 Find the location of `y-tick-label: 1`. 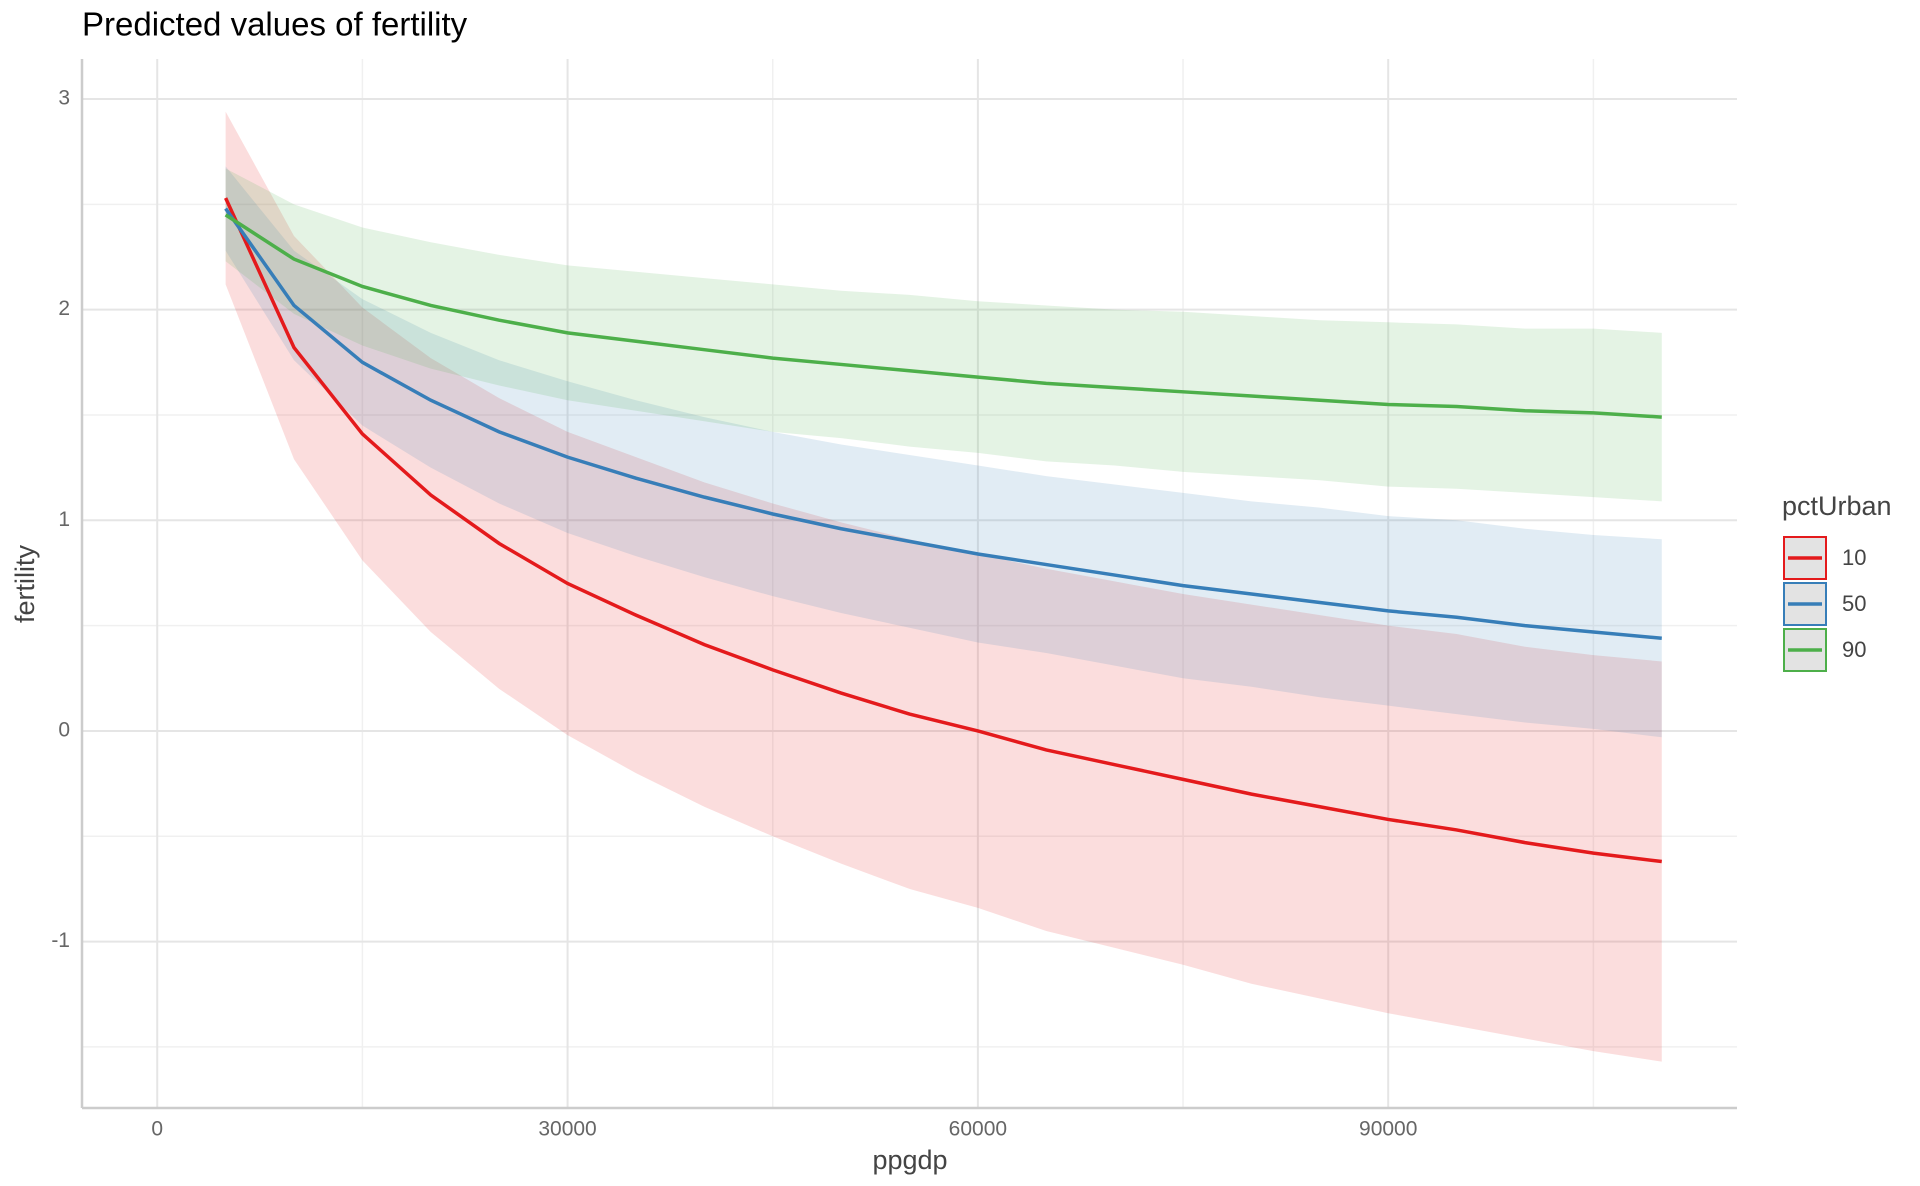

y-tick-label: 1 is located at coordinates (64, 519).